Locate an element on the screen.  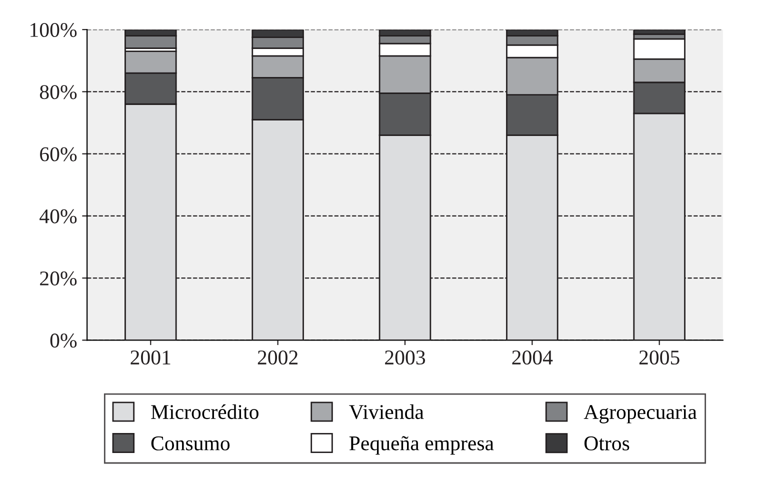
legend-label: Pequeña empresa is located at coordinates (421, 445).